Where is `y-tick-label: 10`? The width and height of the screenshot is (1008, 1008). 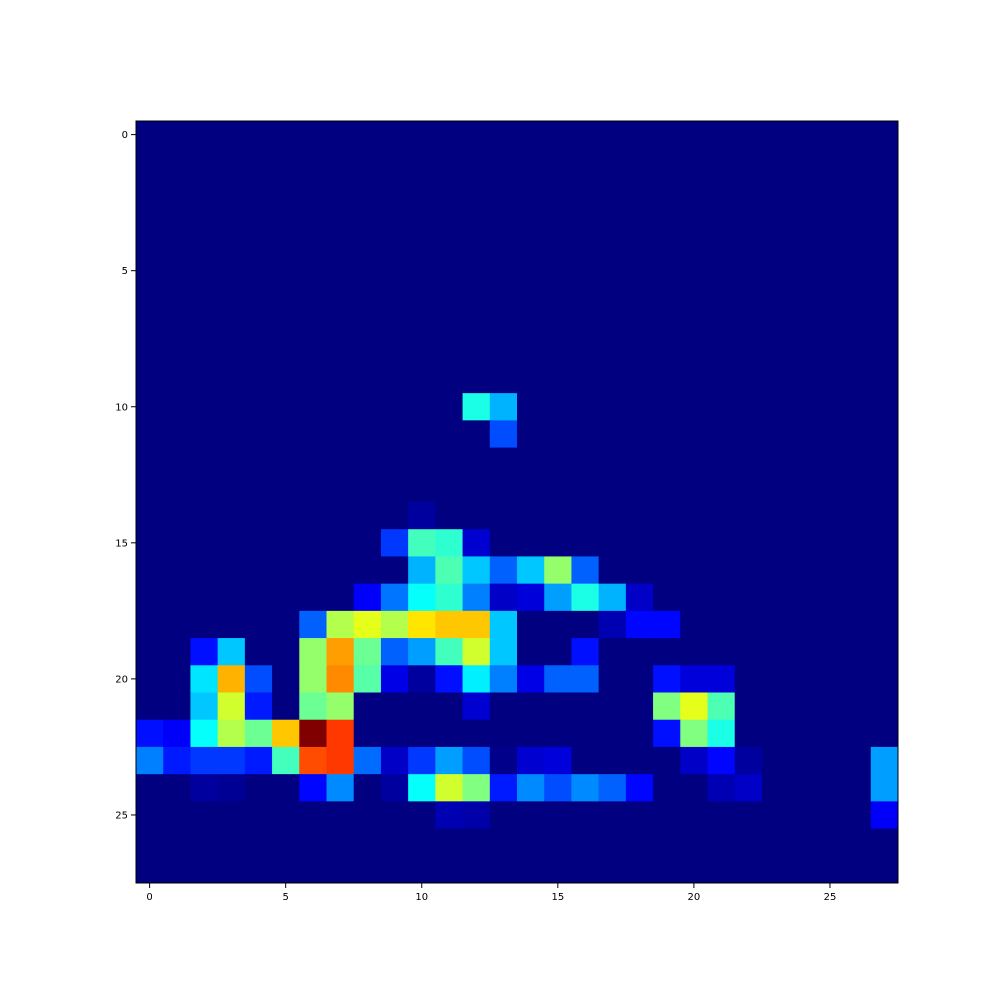 y-tick-label: 10 is located at coordinates (121, 407).